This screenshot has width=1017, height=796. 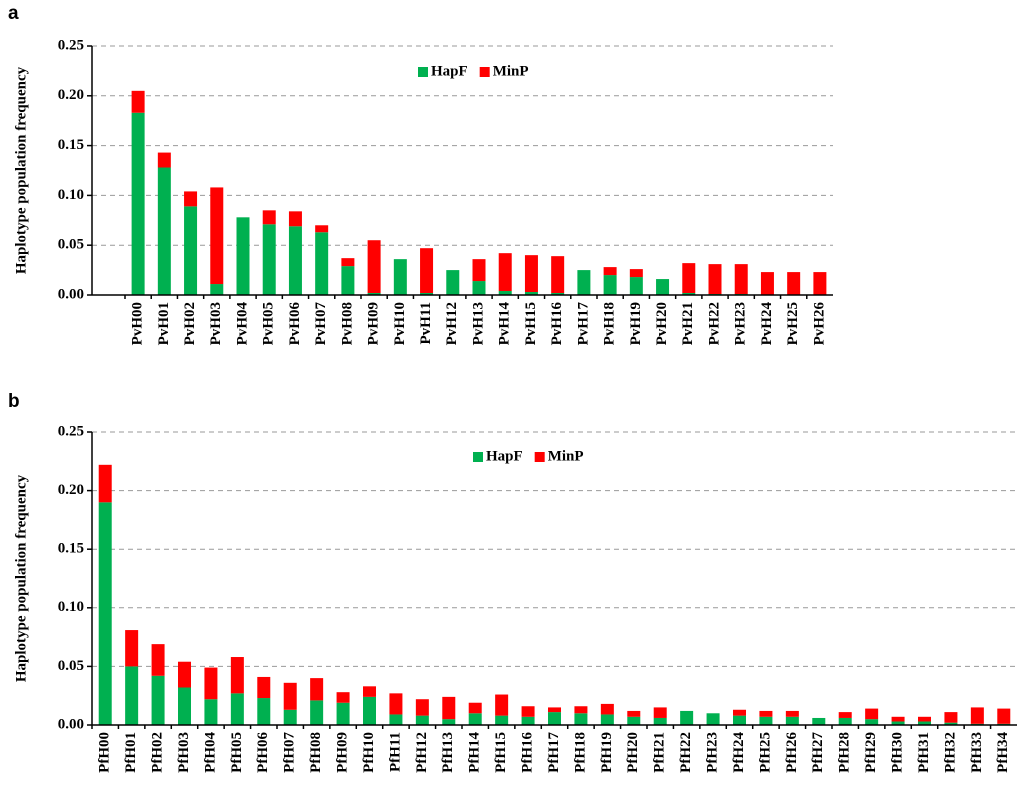 What do you see at coordinates (557, 324) in the screenshot?
I see `x-tick-label: PvH16` at bounding box center [557, 324].